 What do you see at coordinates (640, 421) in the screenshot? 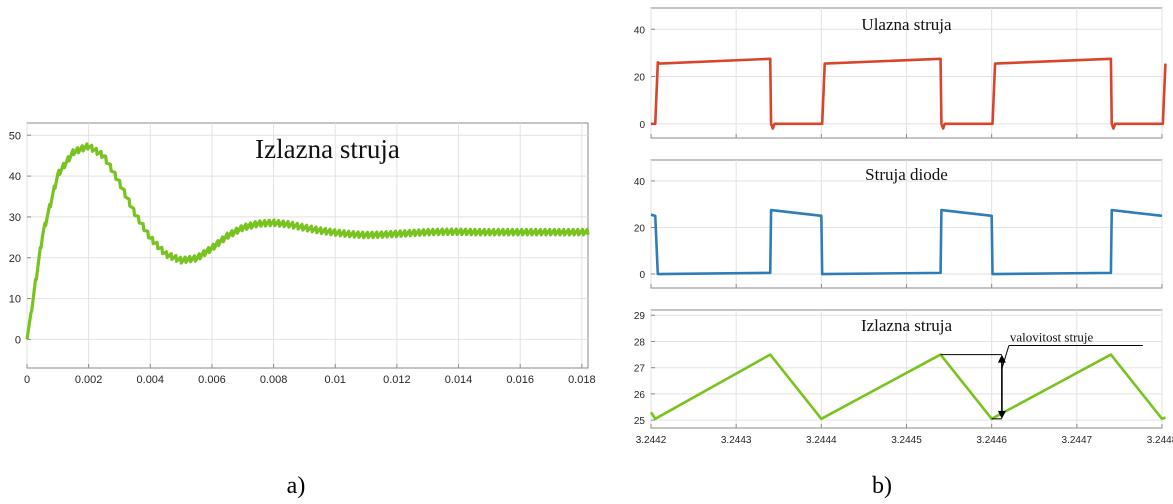
I see `y-tick-label: 25` at bounding box center [640, 421].